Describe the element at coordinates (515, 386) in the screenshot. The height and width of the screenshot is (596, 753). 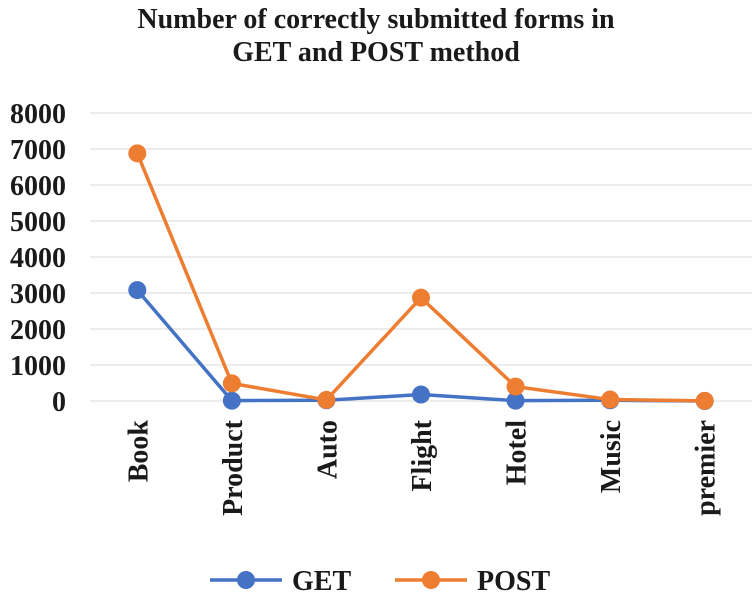
I see `data-point-post-hotel` at that location.